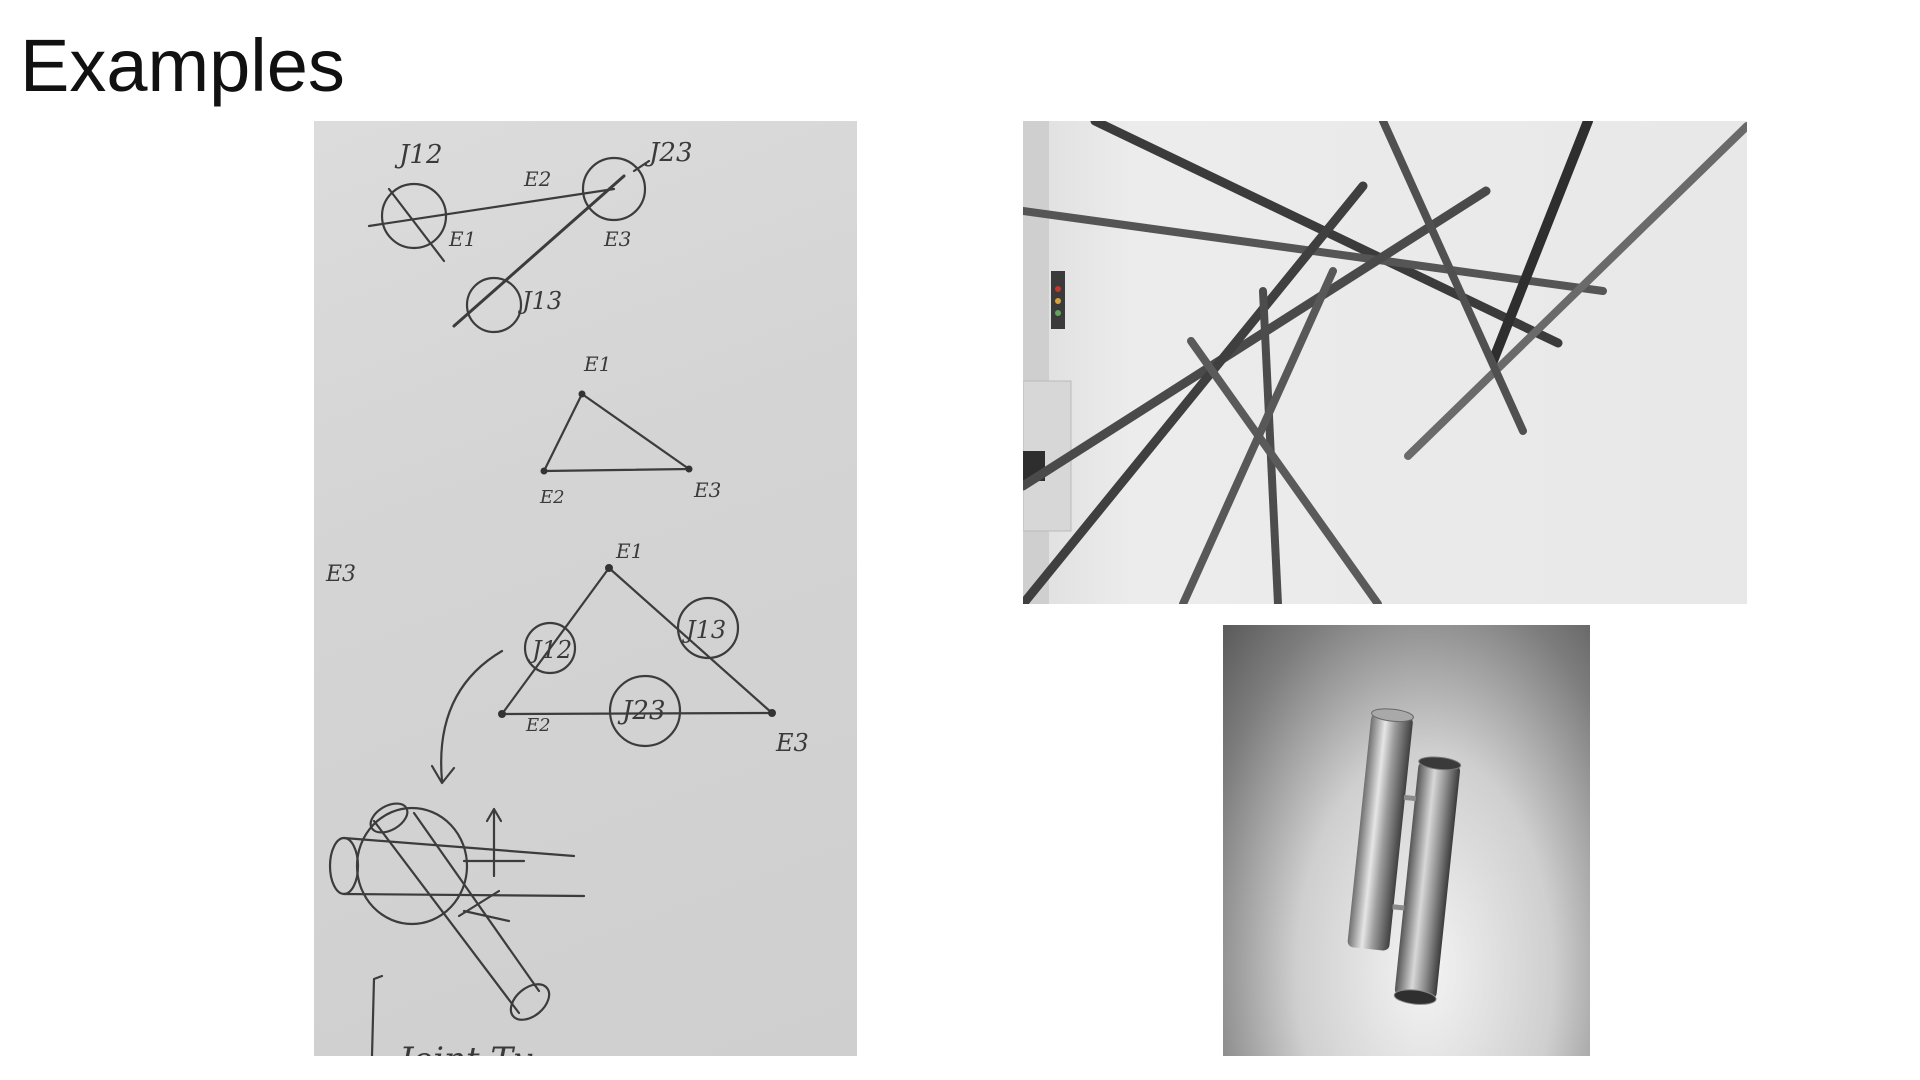 The height and width of the screenshot is (1080, 1920). Describe the element at coordinates (491, 207) in the screenshot. I see `edge-line-e2` at that location.